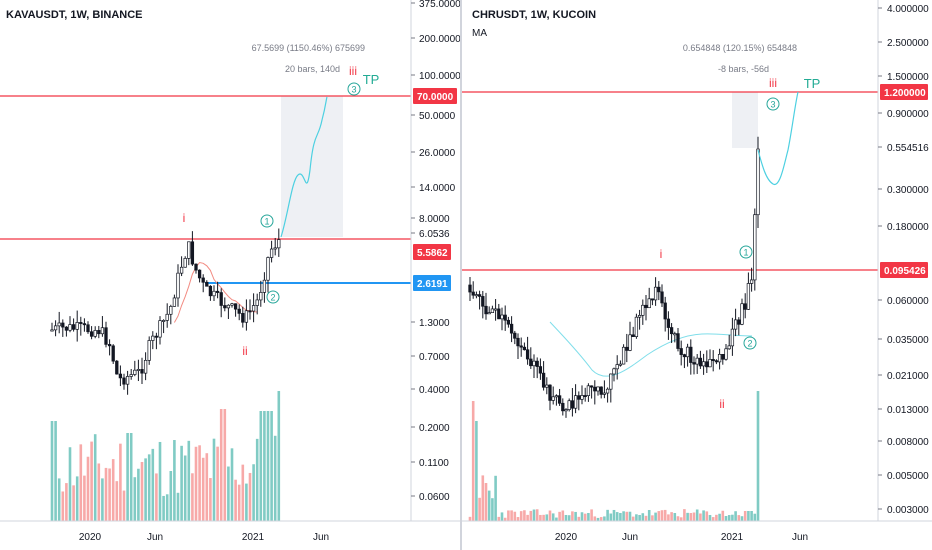 The width and height of the screenshot is (932, 550). I want to click on chart-title: KAVAUSDT, 1W, BINANCE, so click(74, 15).